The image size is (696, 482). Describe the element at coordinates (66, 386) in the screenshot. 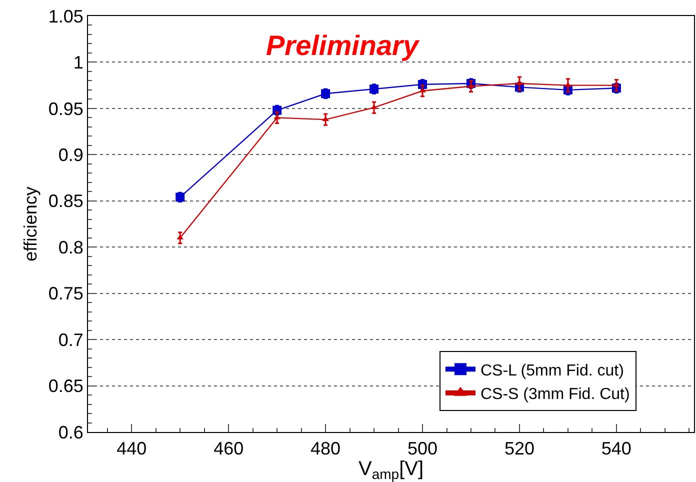

I see `y-tick-label: 0.65` at that location.